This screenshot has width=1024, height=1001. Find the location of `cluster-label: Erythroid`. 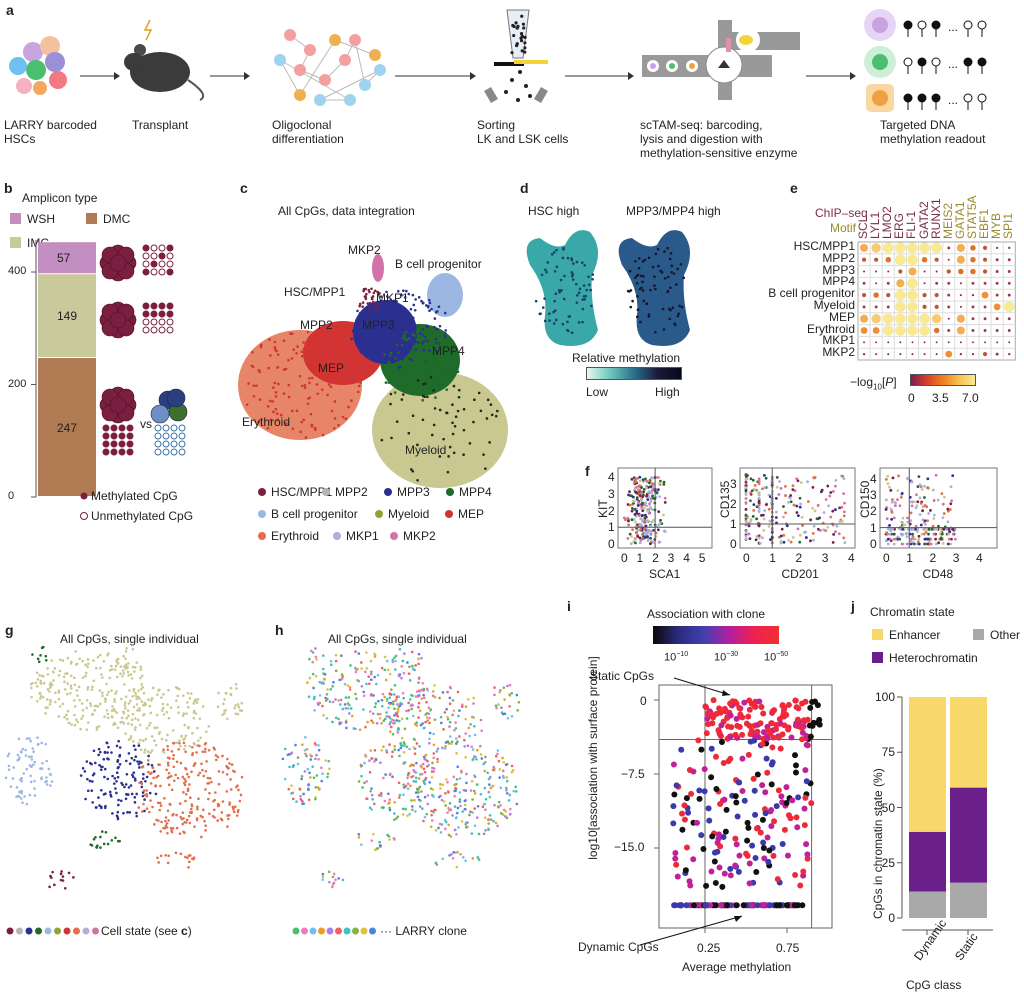

cluster-label: Erythroid is located at coordinates (266, 422).